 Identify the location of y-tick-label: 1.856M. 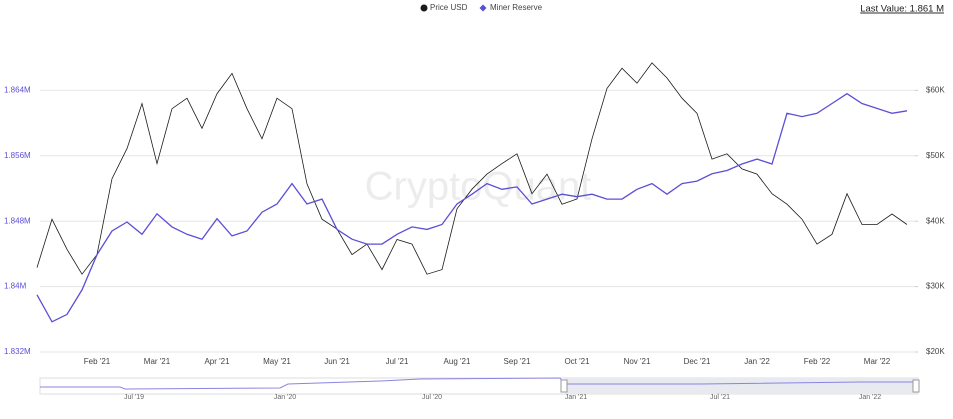
(17, 155).